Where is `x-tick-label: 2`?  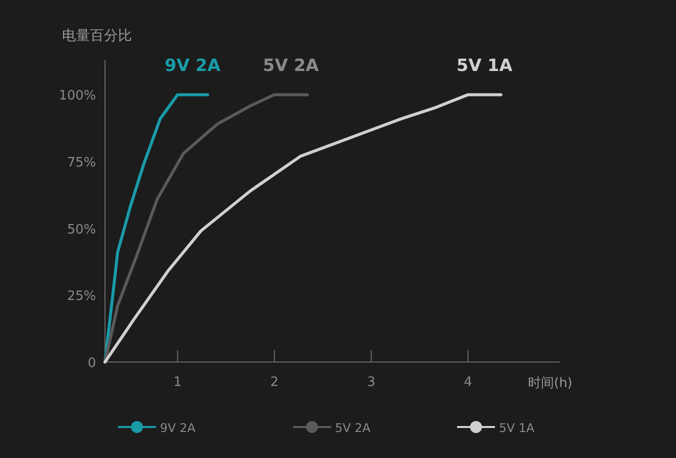
x-tick-label: 2 is located at coordinates (274, 382).